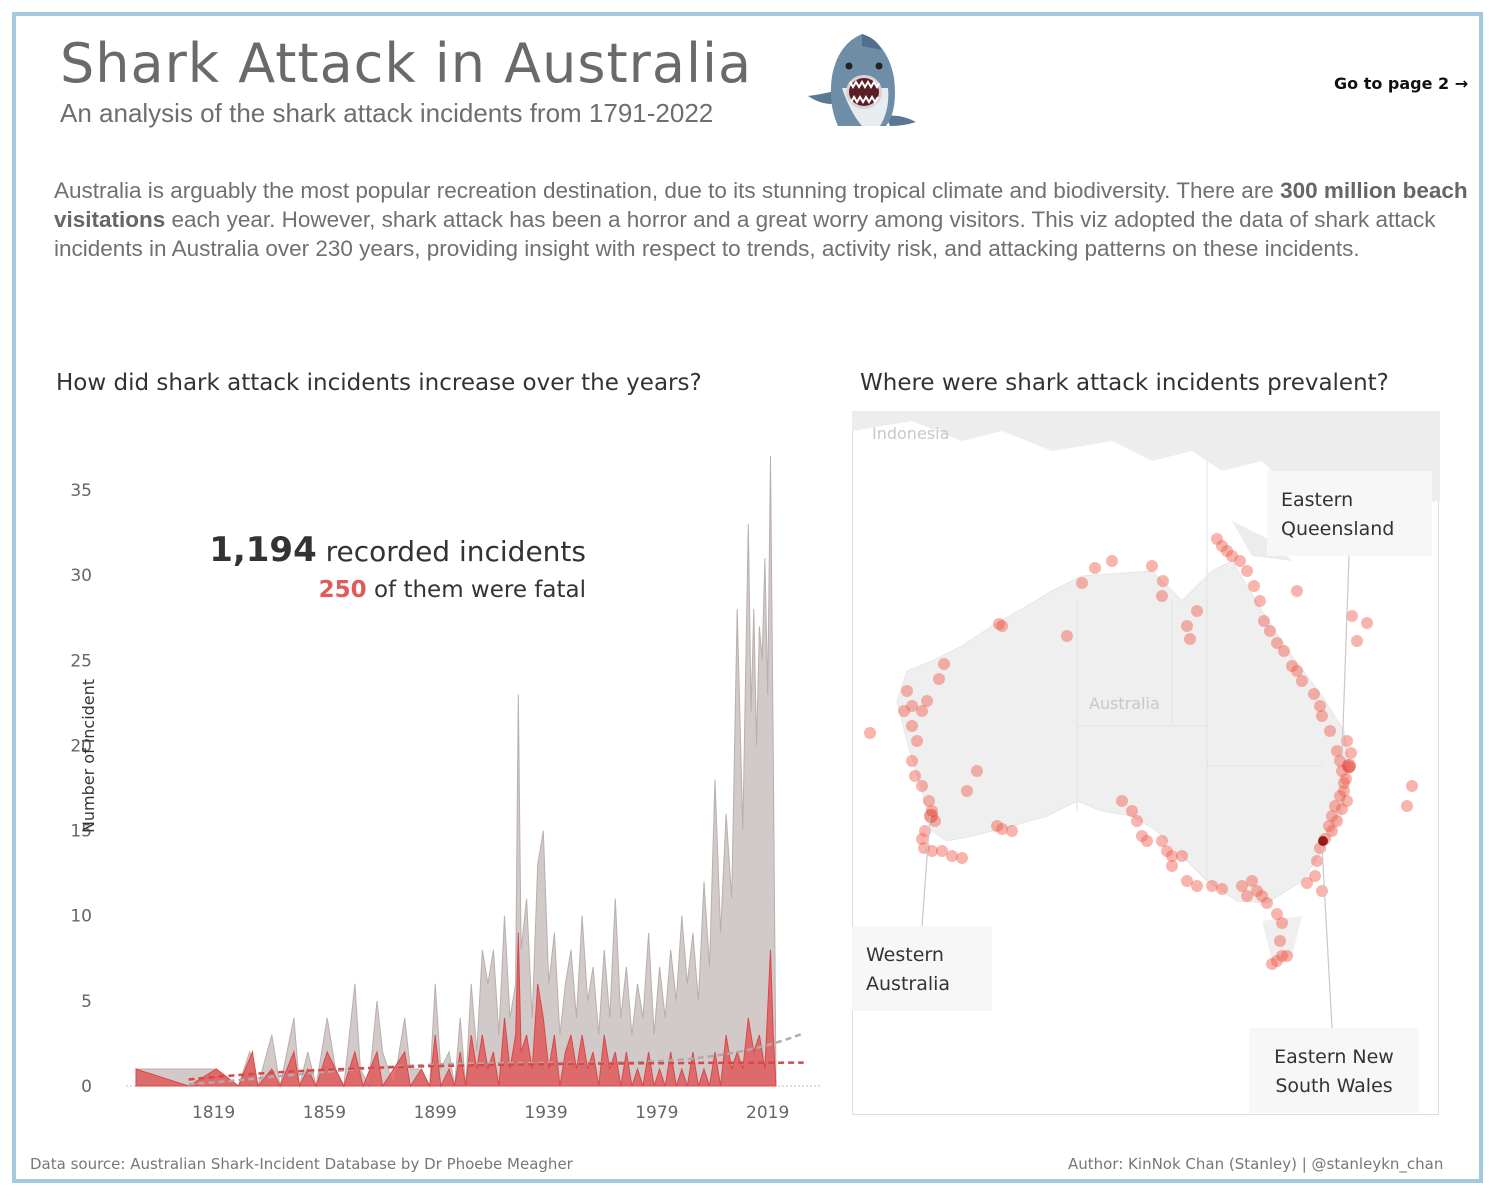 The height and width of the screenshot is (1199, 1499). What do you see at coordinates (926, 871) in the screenshot?
I see `callout-leader-line` at bounding box center [926, 871].